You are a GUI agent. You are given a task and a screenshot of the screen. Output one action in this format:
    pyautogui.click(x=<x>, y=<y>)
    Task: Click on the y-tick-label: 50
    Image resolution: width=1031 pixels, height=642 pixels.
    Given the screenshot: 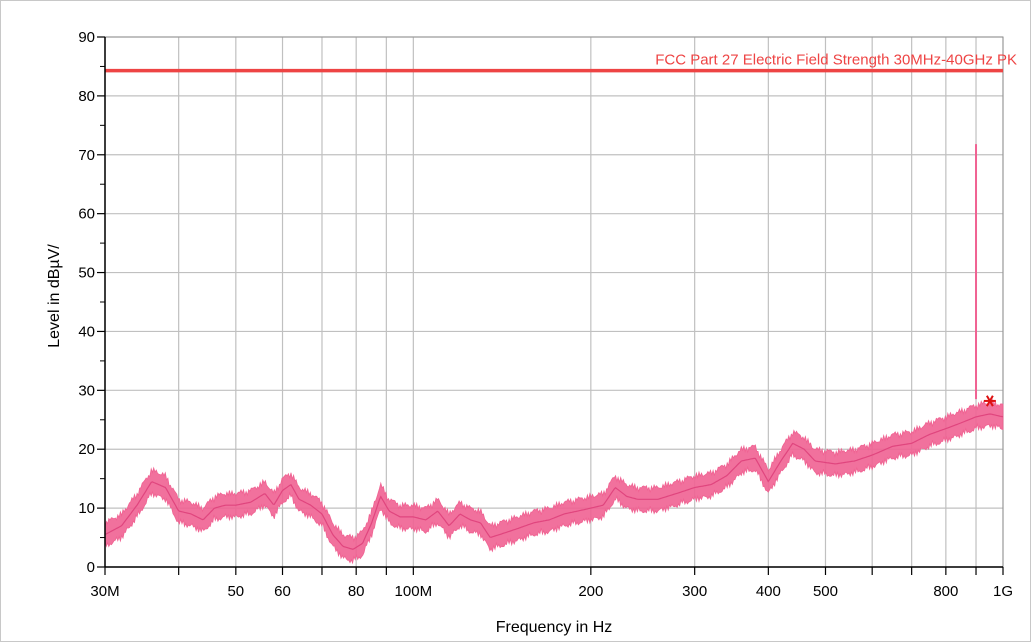 What is the action you would take?
    pyautogui.click(x=86, y=273)
    